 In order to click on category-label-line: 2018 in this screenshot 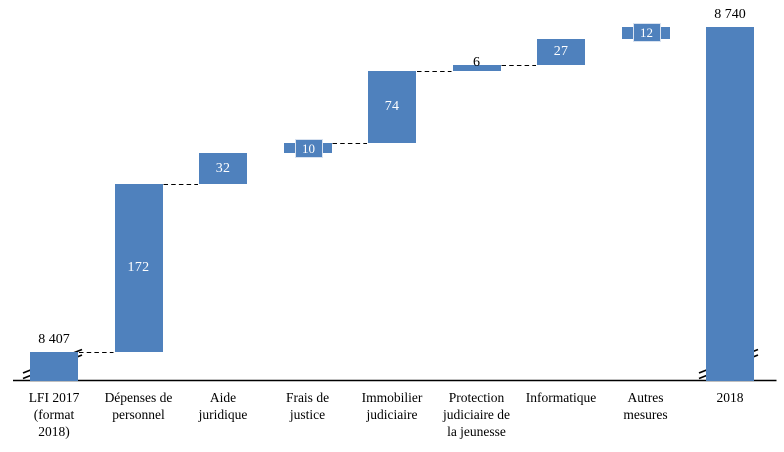, I will do `click(730, 397)`.